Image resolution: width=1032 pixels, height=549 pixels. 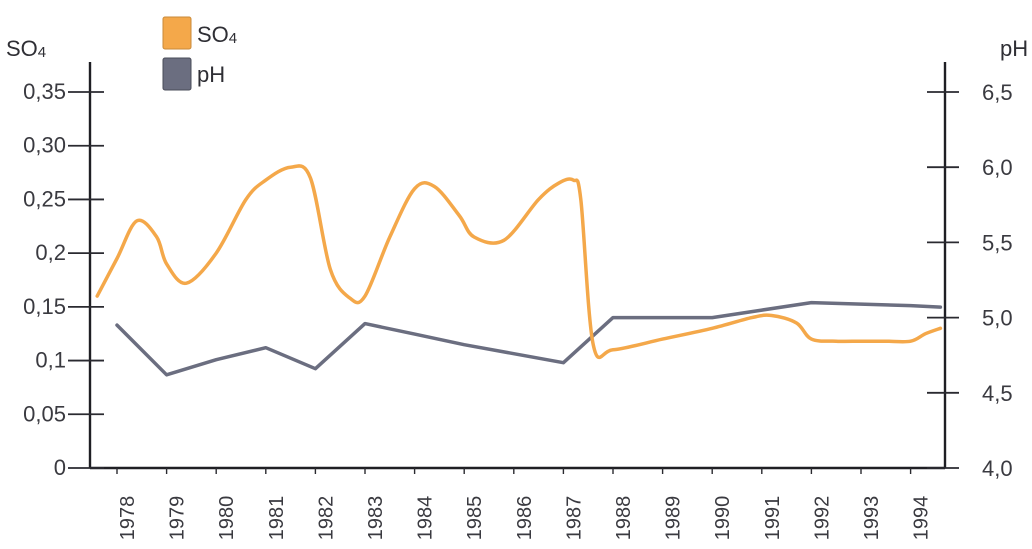 I want to click on left-tick-label: 0, so click(x=60, y=467).